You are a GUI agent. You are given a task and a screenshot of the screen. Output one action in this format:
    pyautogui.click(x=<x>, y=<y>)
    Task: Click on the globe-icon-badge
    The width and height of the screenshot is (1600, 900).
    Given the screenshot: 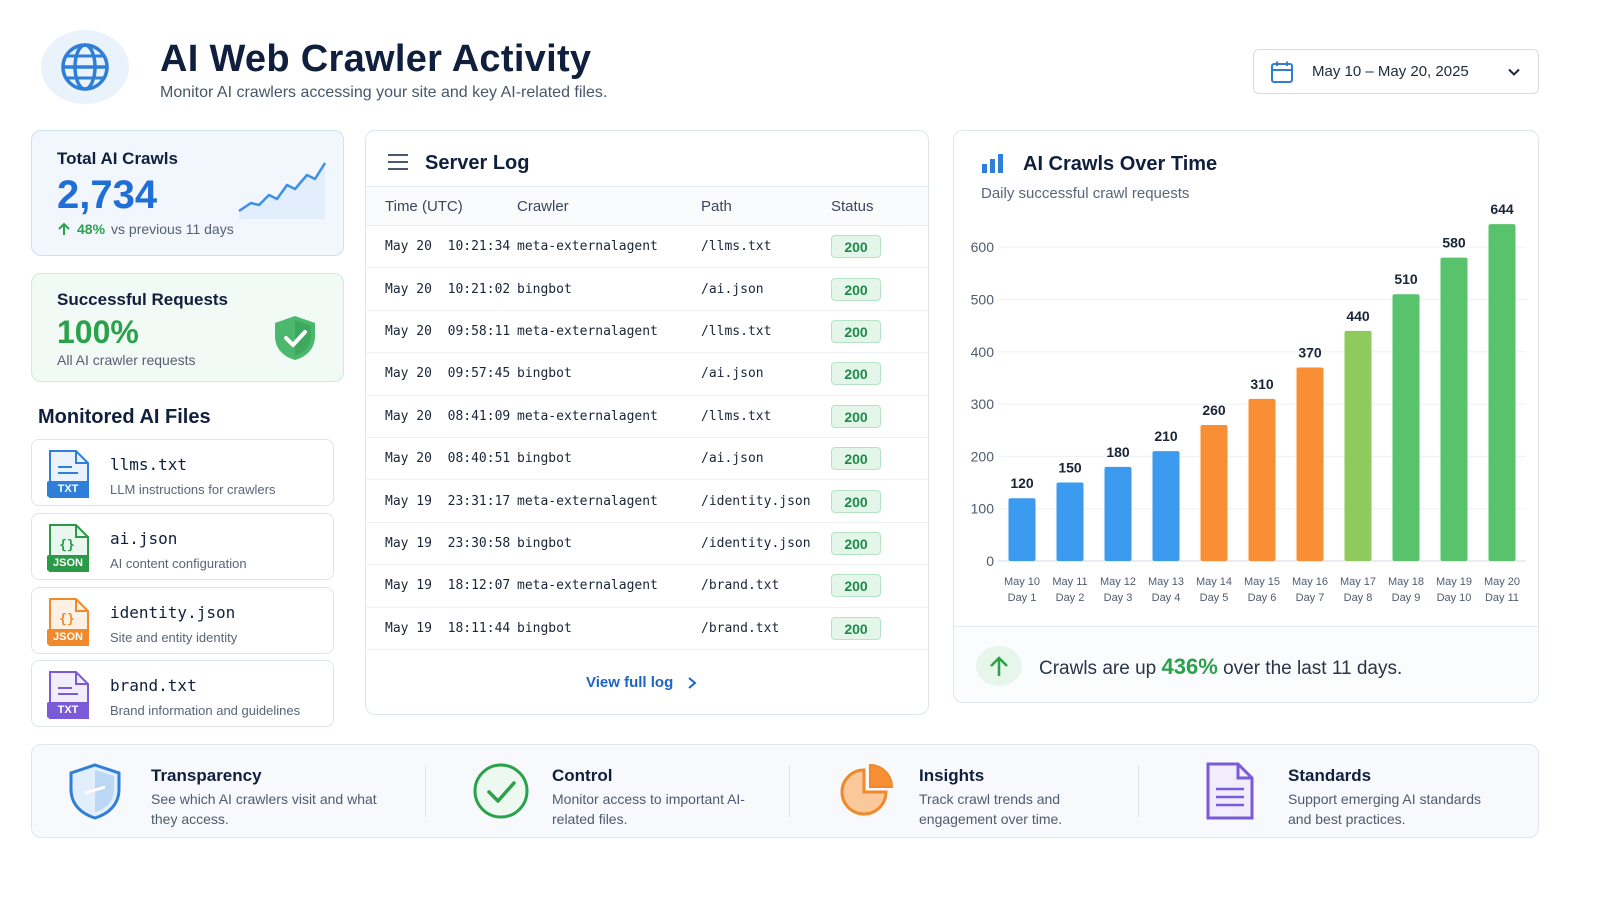 What is the action you would take?
    pyautogui.click(x=85, y=67)
    